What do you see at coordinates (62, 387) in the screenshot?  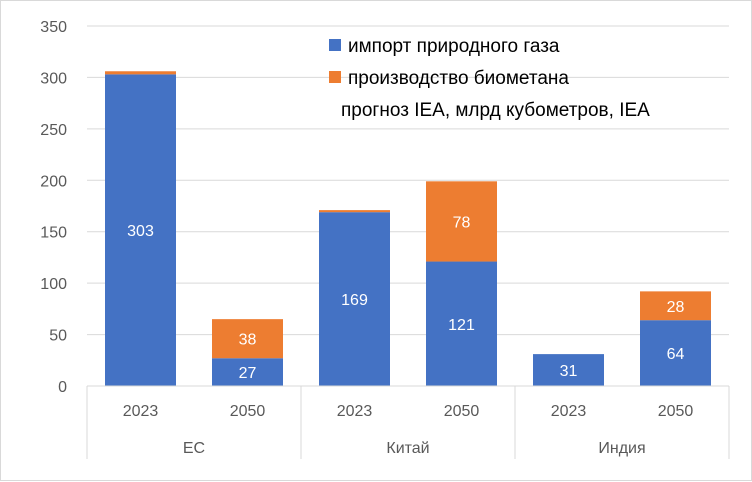 I see `y-tick-label: 0` at bounding box center [62, 387].